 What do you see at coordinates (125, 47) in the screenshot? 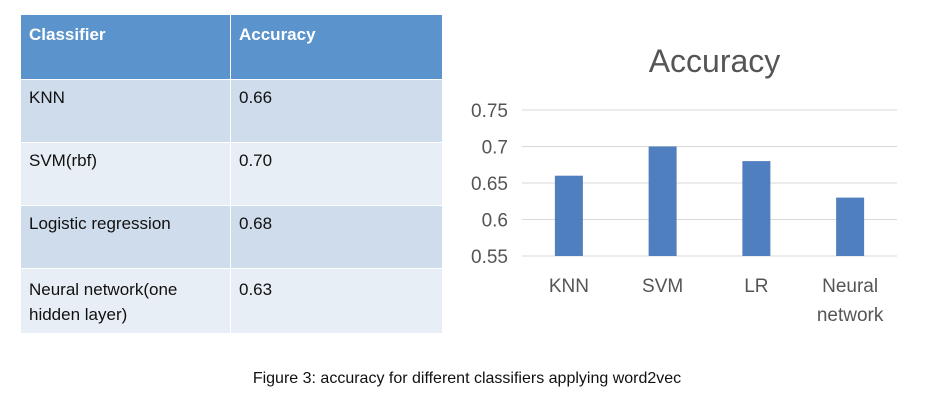
I see `header-classifier: Classifier` at bounding box center [125, 47].